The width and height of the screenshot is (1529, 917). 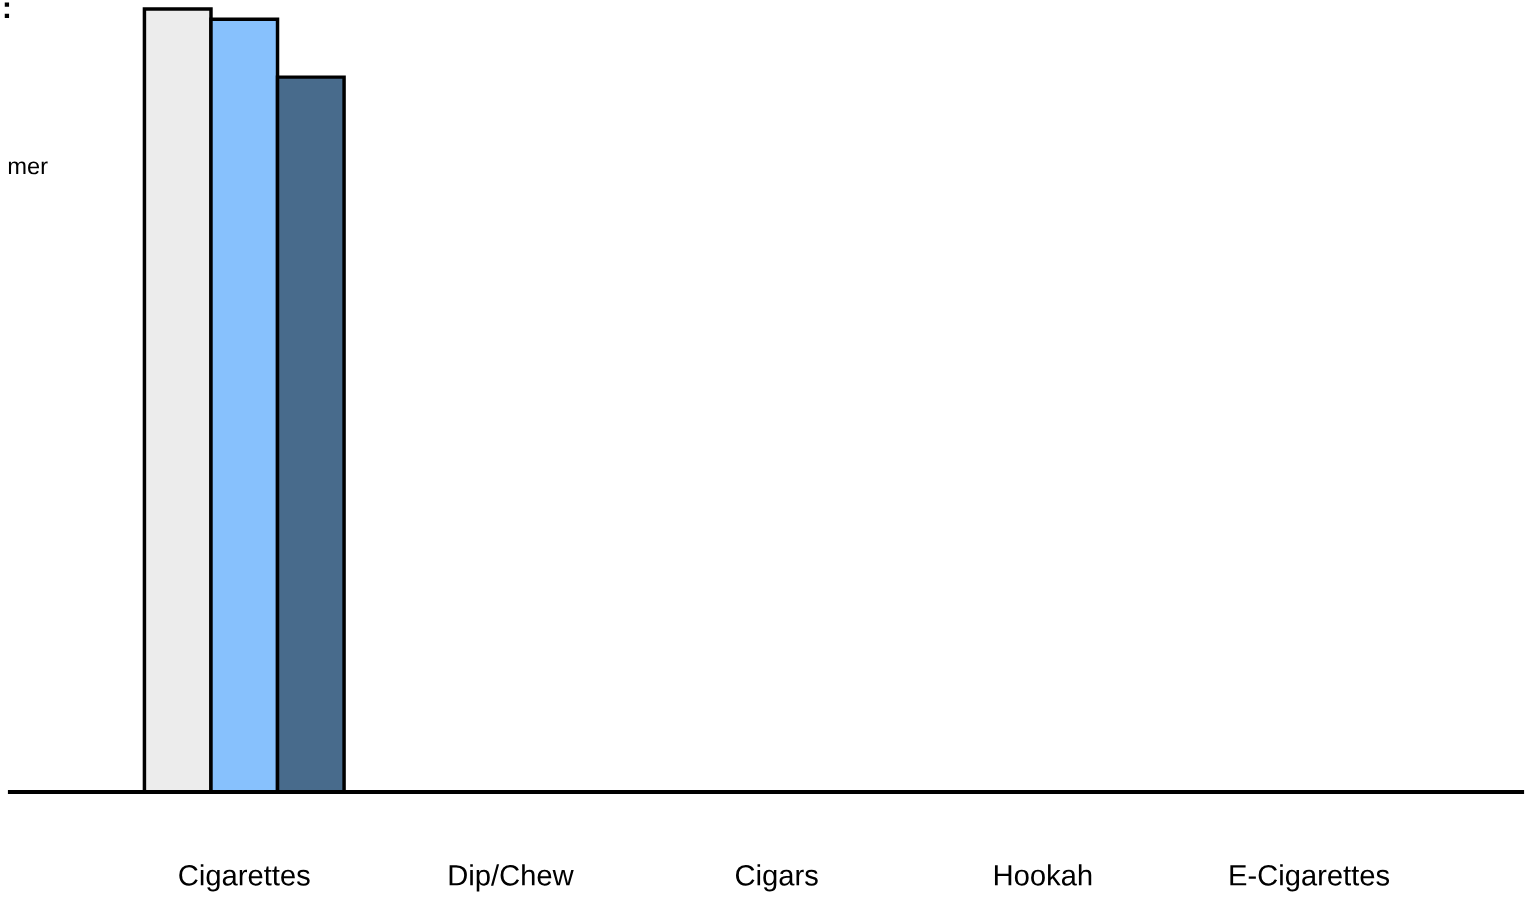 What do you see at coordinates (244, 878) in the screenshot?
I see `x-tick-label: Cigarettes` at bounding box center [244, 878].